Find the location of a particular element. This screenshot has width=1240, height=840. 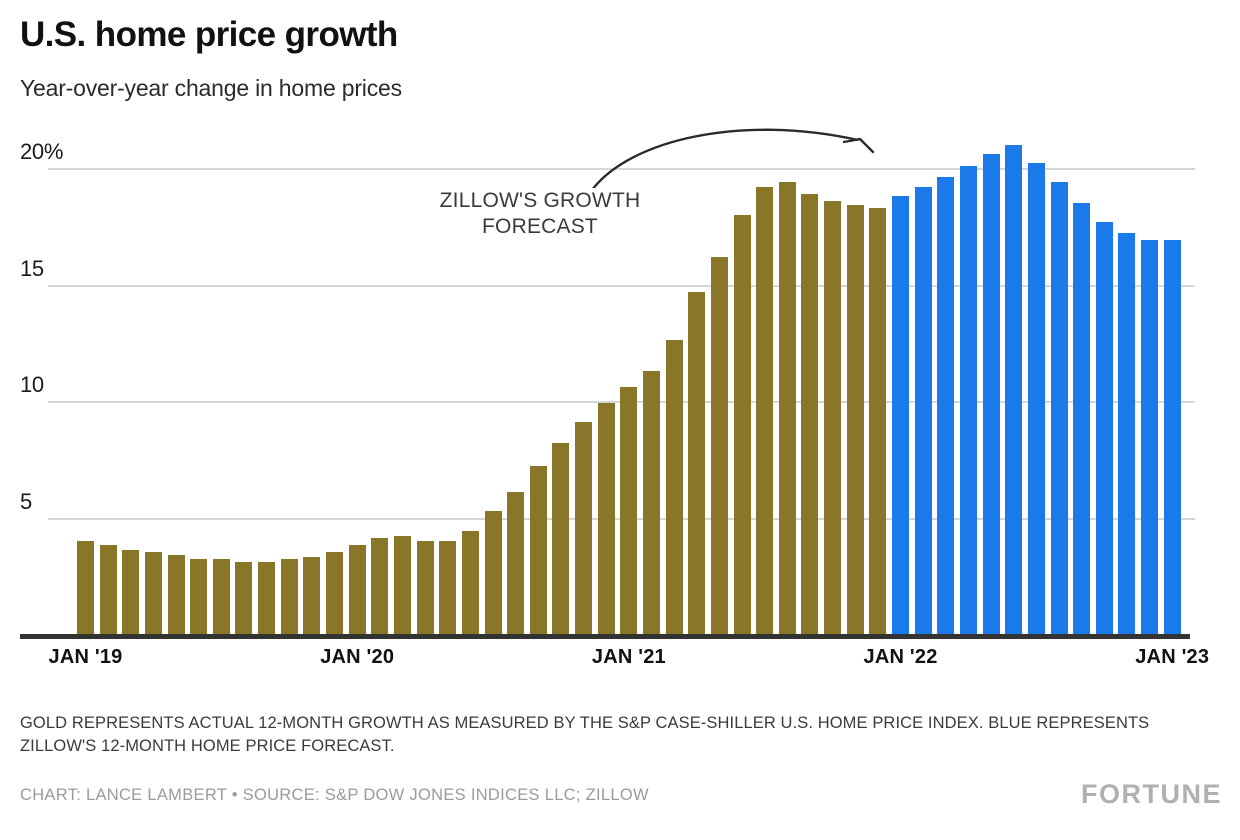

annotation-line-1: ZILLOW'S GROWTH is located at coordinates (540, 200).